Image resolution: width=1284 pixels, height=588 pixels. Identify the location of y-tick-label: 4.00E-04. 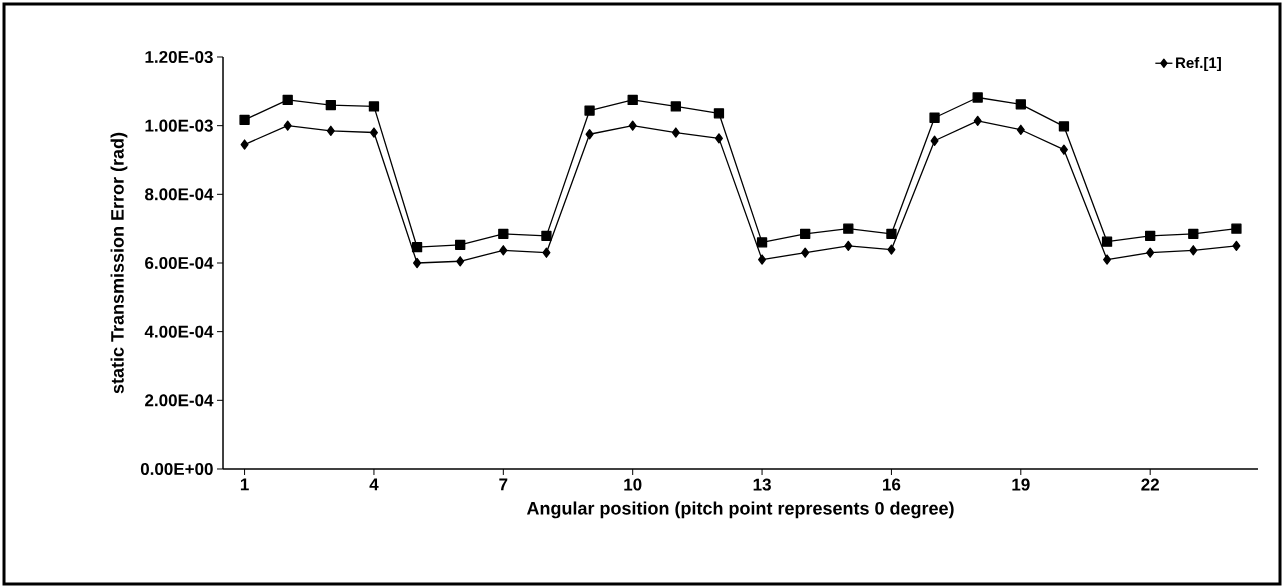
(179, 331).